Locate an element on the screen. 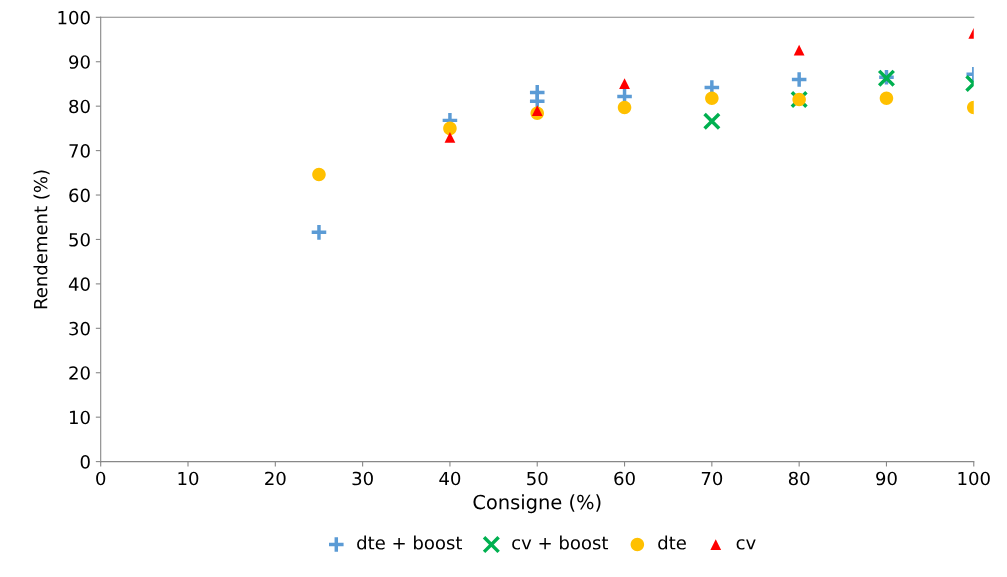 The image size is (1007, 577). y-tick-label: 10 is located at coordinates (79, 417).